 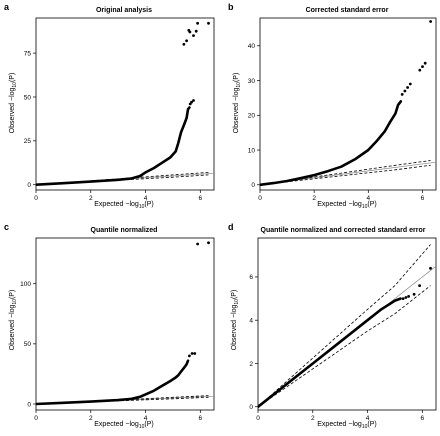 What do you see at coordinates (6, 227) in the screenshot?
I see `panel-c-letter: c` at bounding box center [6, 227].